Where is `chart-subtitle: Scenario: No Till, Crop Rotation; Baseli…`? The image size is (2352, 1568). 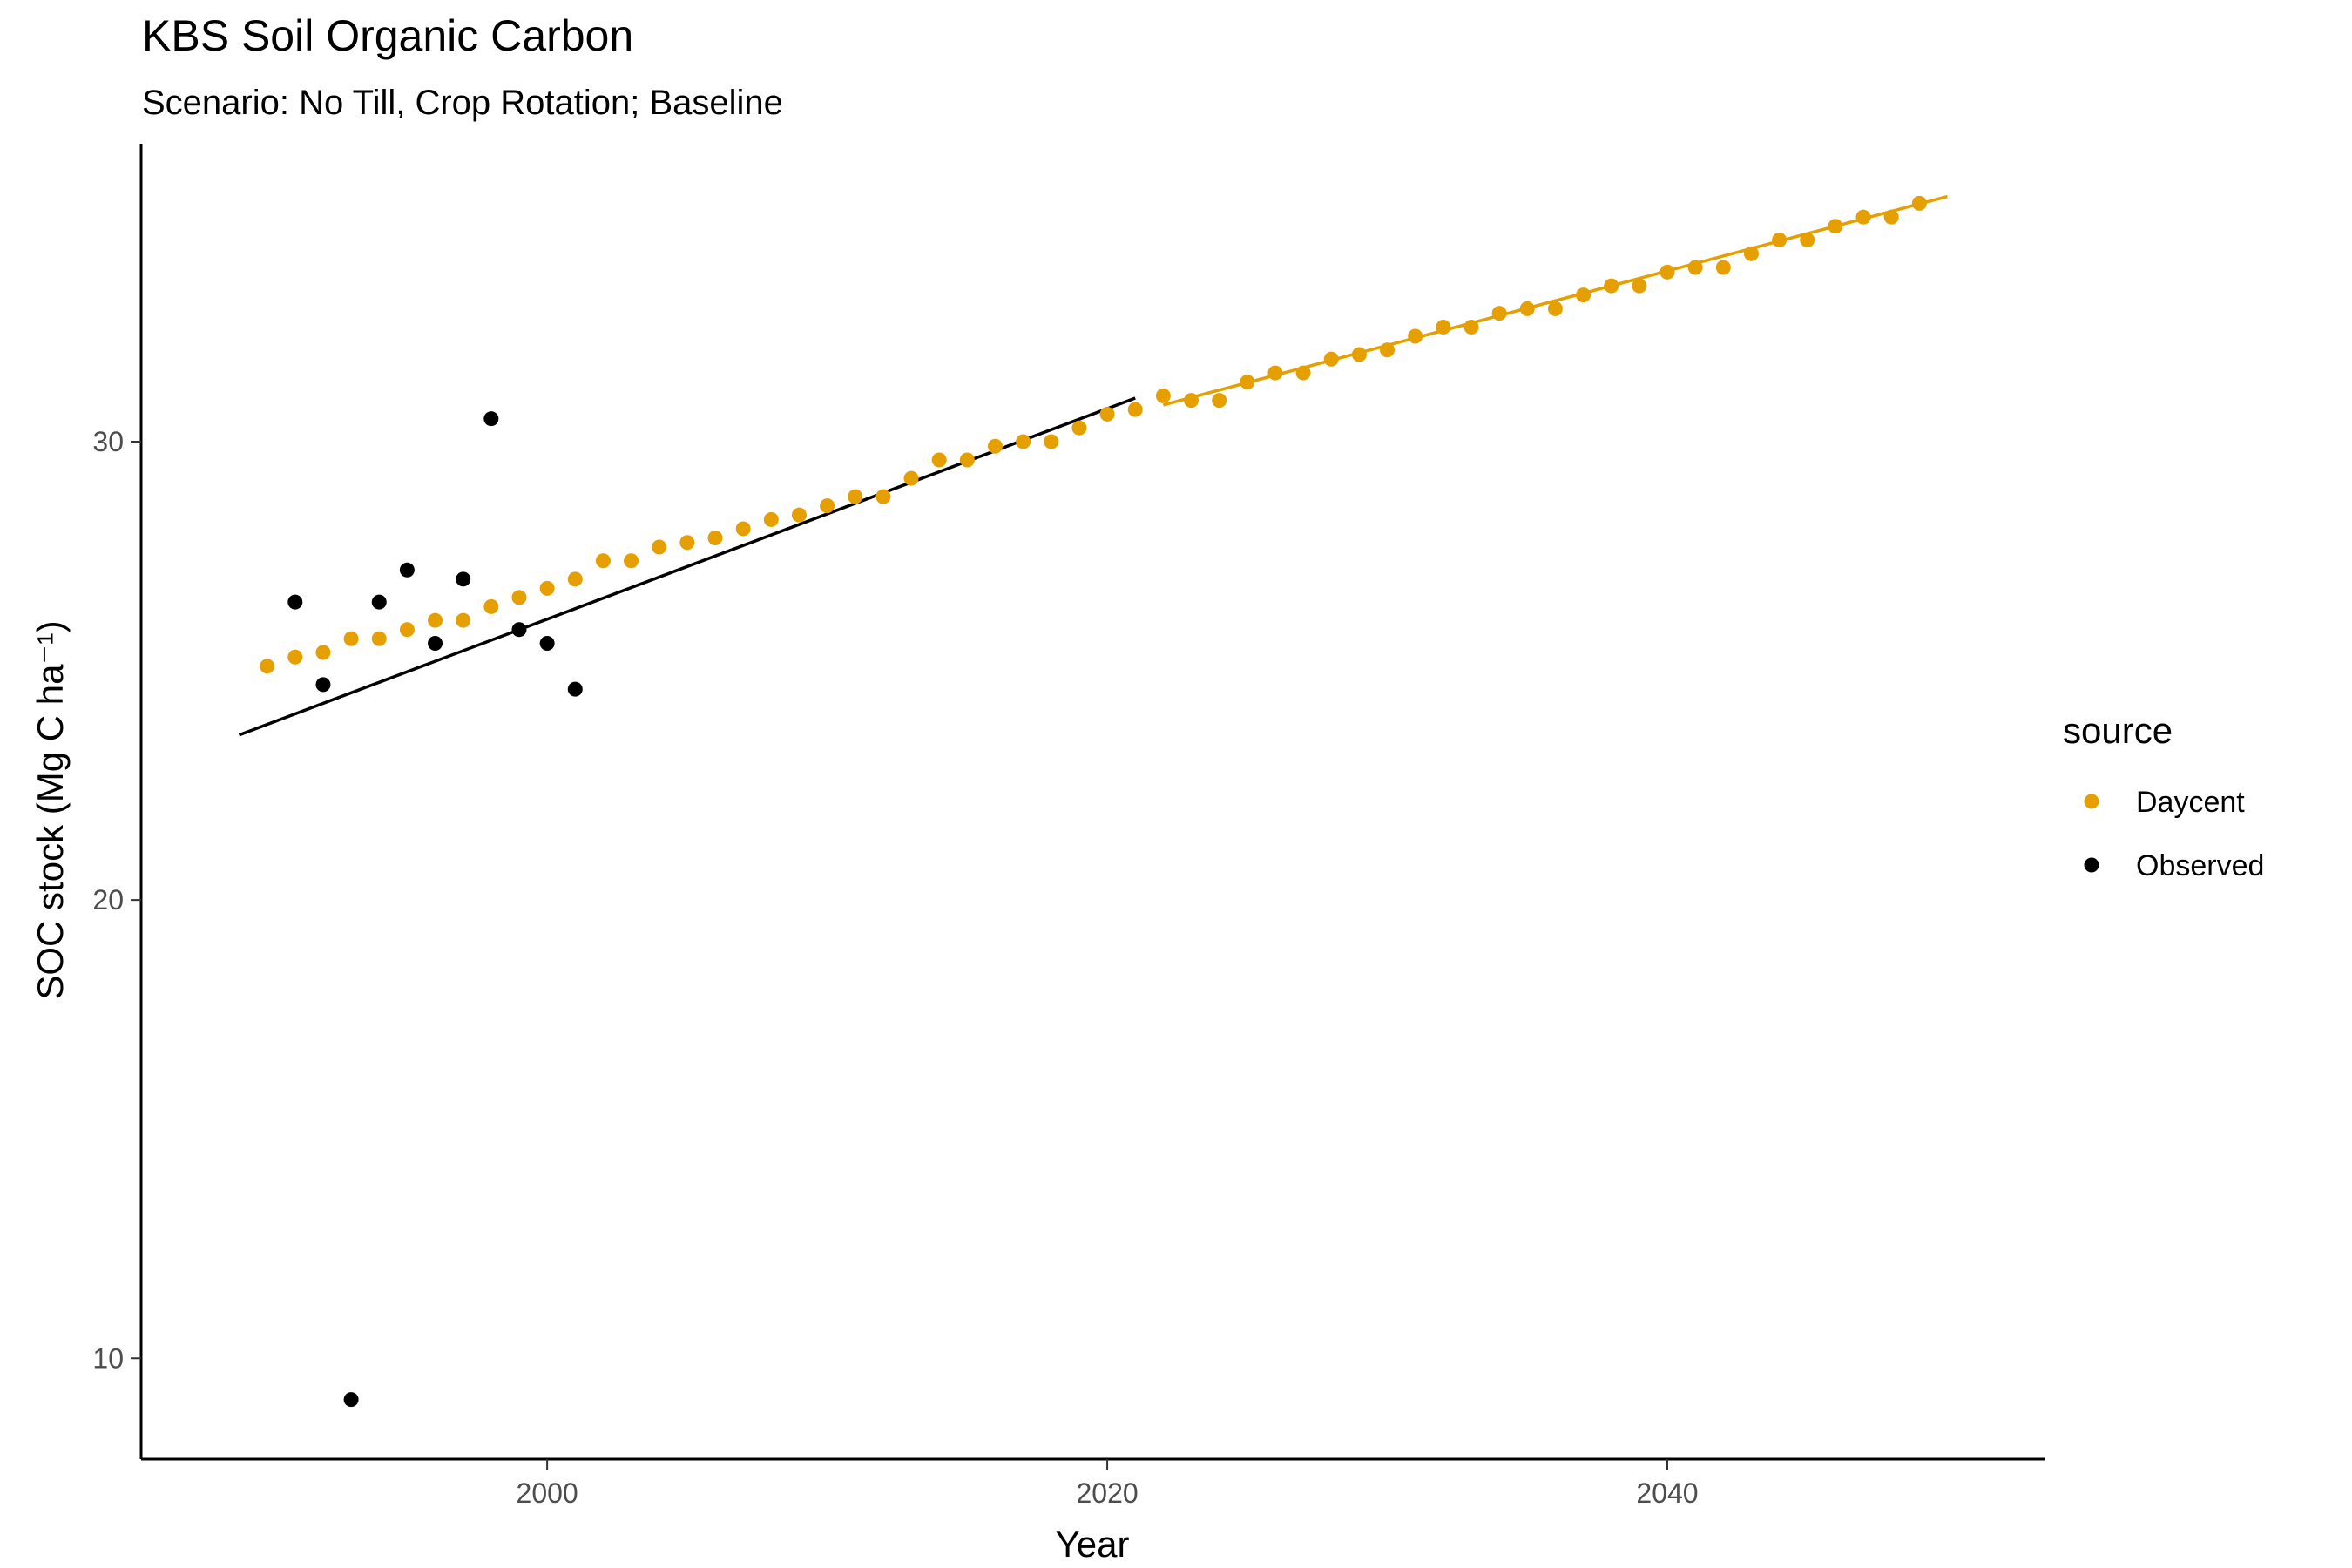 chart-subtitle: Scenario: No Till, Crop Rotation; Baseli… is located at coordinates (462, 103).